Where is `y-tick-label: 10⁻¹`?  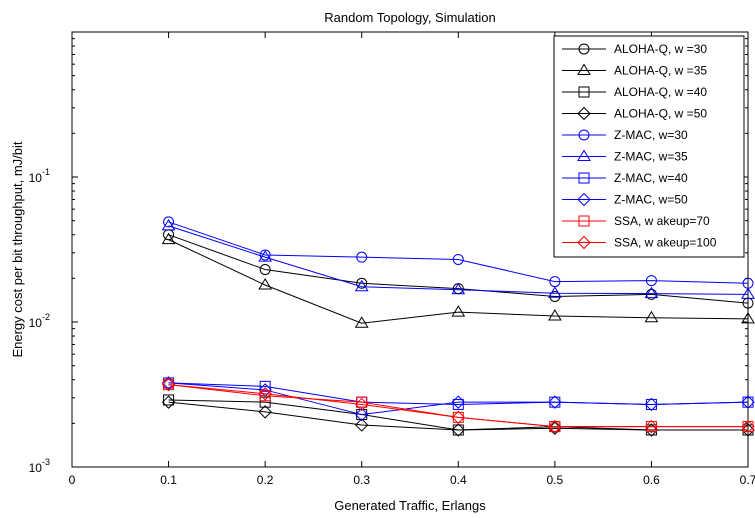 y-tick-label: 10⁻¹ is located at coordinates (39, 176).